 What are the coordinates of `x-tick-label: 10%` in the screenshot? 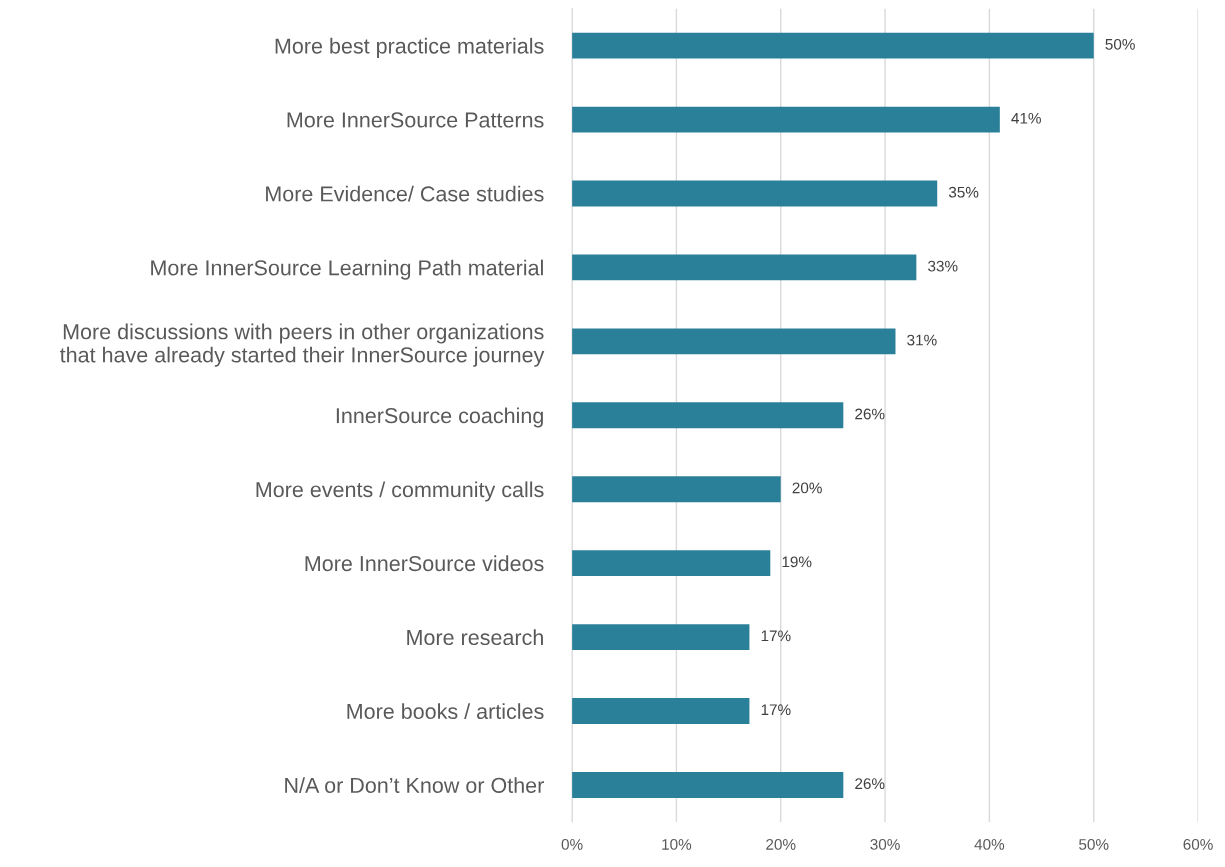 It's located at (677, 844).